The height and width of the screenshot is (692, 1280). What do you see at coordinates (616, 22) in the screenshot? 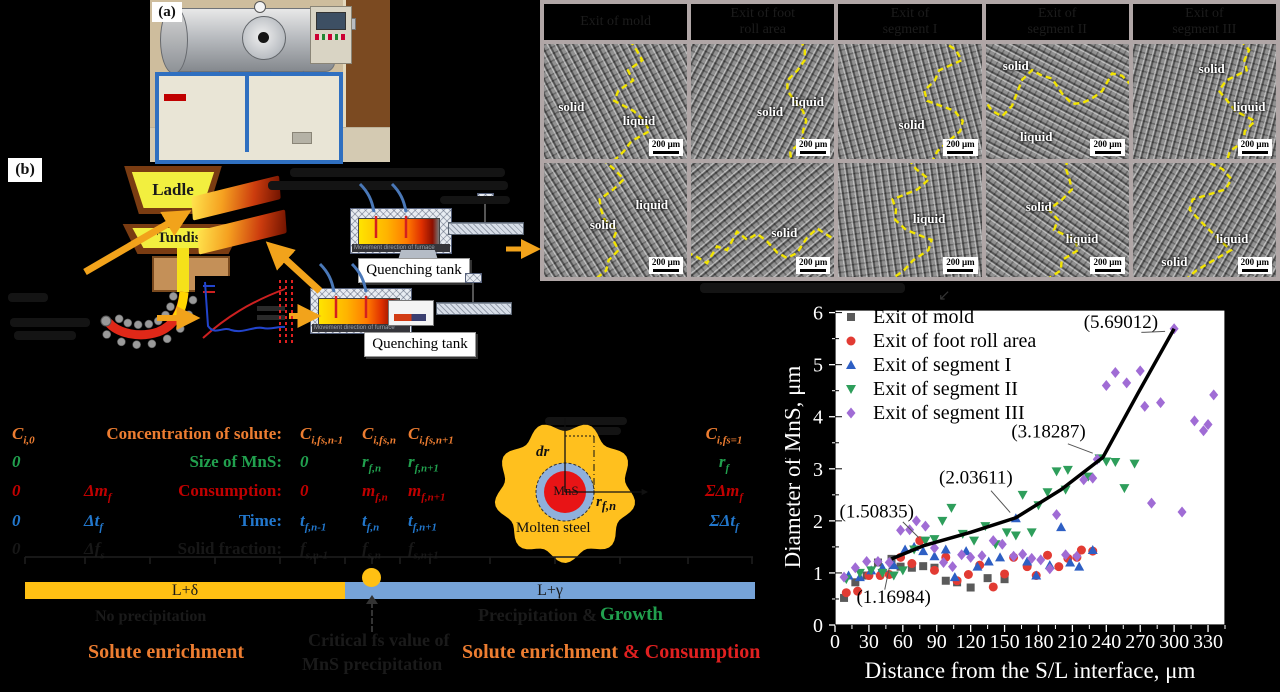
I see `micro-header: Exit of mold` at bounding box center [616, 22].